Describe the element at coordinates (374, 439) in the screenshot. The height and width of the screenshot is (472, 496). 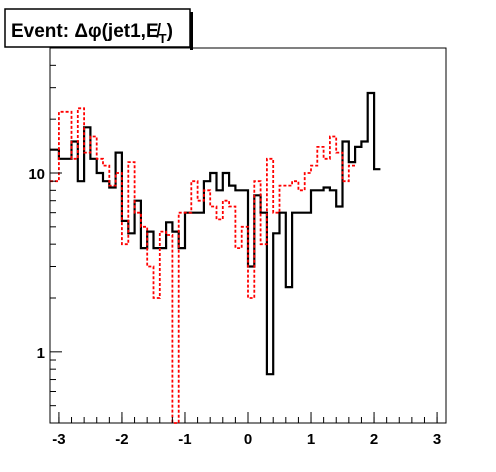
I see `x-tick-label: 2` at that location.